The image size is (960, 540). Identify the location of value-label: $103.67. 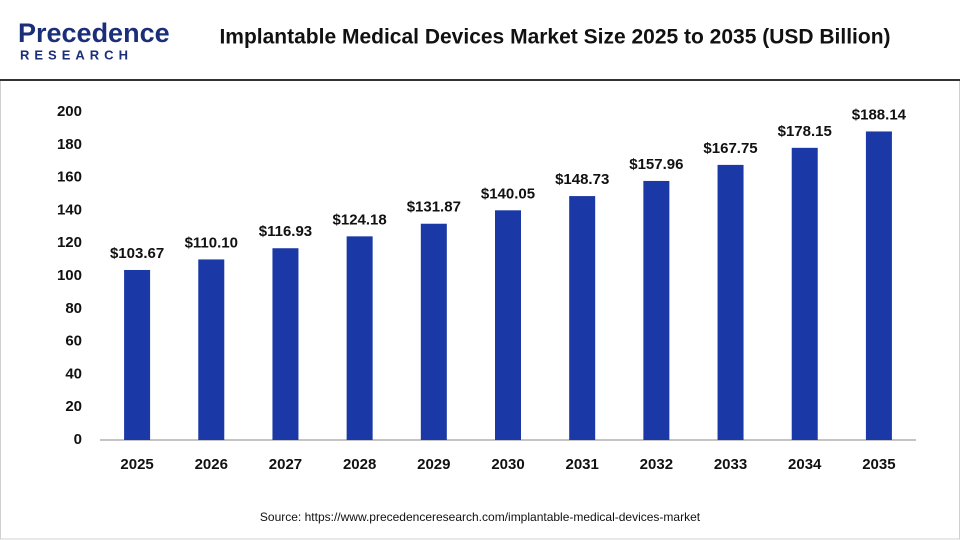
(137, 253).